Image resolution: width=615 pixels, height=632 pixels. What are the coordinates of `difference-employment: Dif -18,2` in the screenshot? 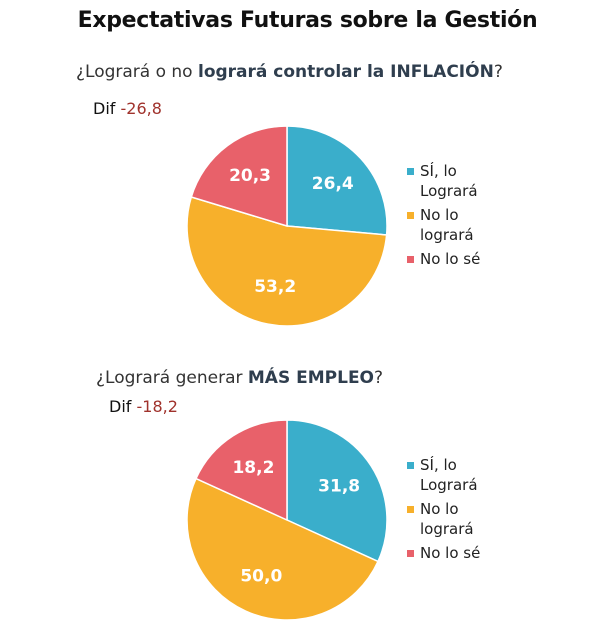 It's located at (143, 406).